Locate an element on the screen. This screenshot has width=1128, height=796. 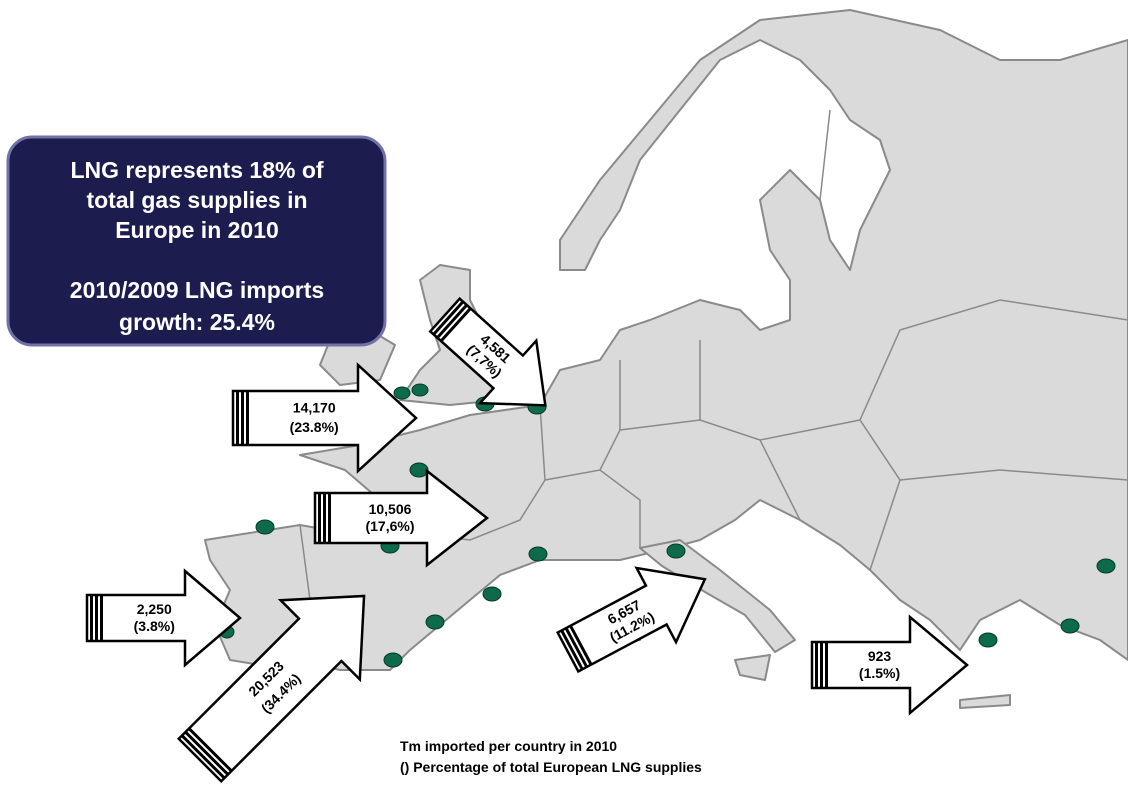
footnote: Tm imported per country in 2010 is located at coordinates (508, 746).